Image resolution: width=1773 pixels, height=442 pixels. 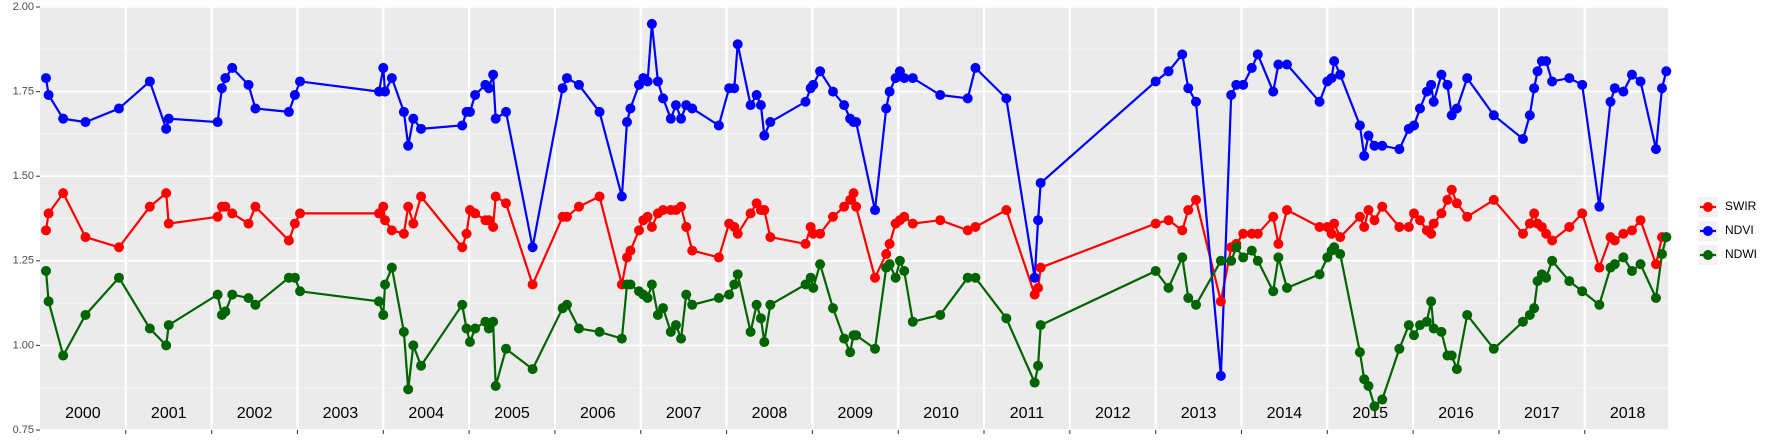 What do you see at coordinates (23, 345) in the screenshot?
I see `y-tick-label: 1.00` at bounding box center [23, 345].